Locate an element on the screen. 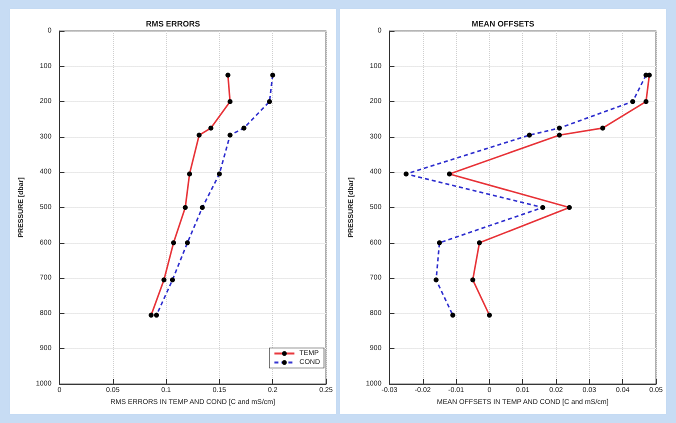 The image size is (676, 423). chart-title: MEAN OFFSETS is located at coordinates (503, 24).